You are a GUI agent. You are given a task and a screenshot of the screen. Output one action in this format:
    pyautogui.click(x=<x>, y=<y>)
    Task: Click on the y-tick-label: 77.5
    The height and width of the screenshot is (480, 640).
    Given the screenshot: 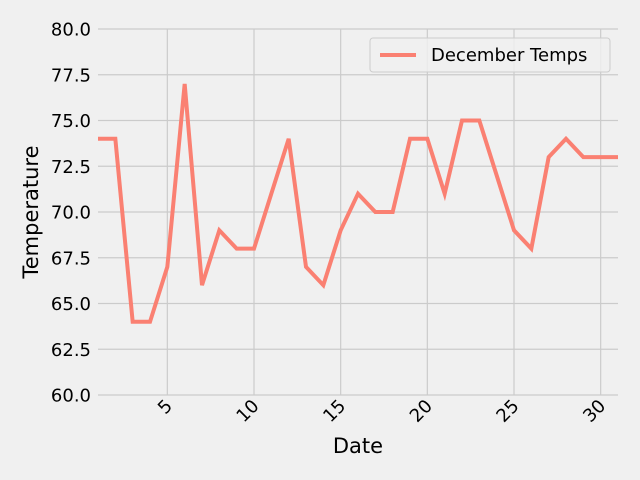 What is the action you would take?
    pyautogui.click(x=71, y=75)
    